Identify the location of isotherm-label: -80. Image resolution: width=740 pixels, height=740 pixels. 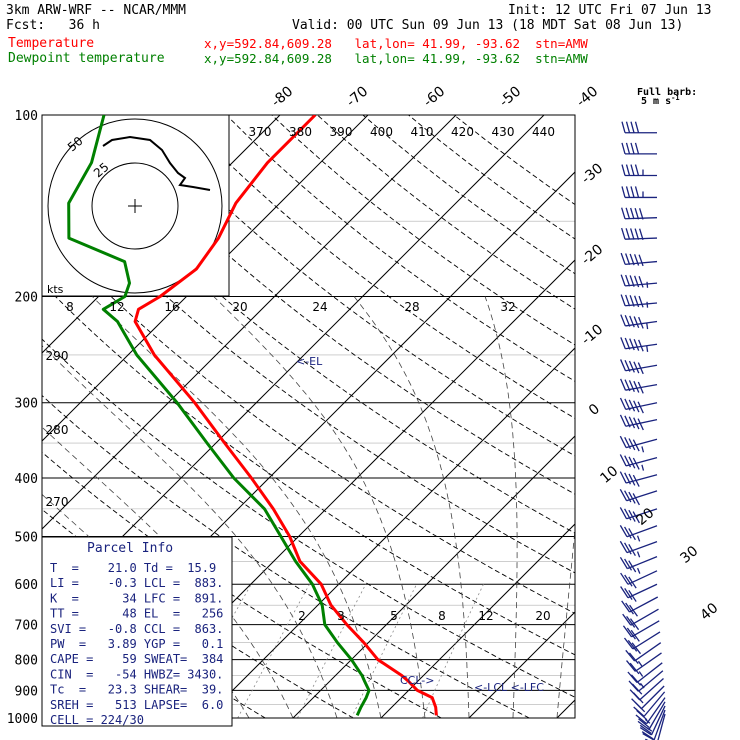
(283, 96).